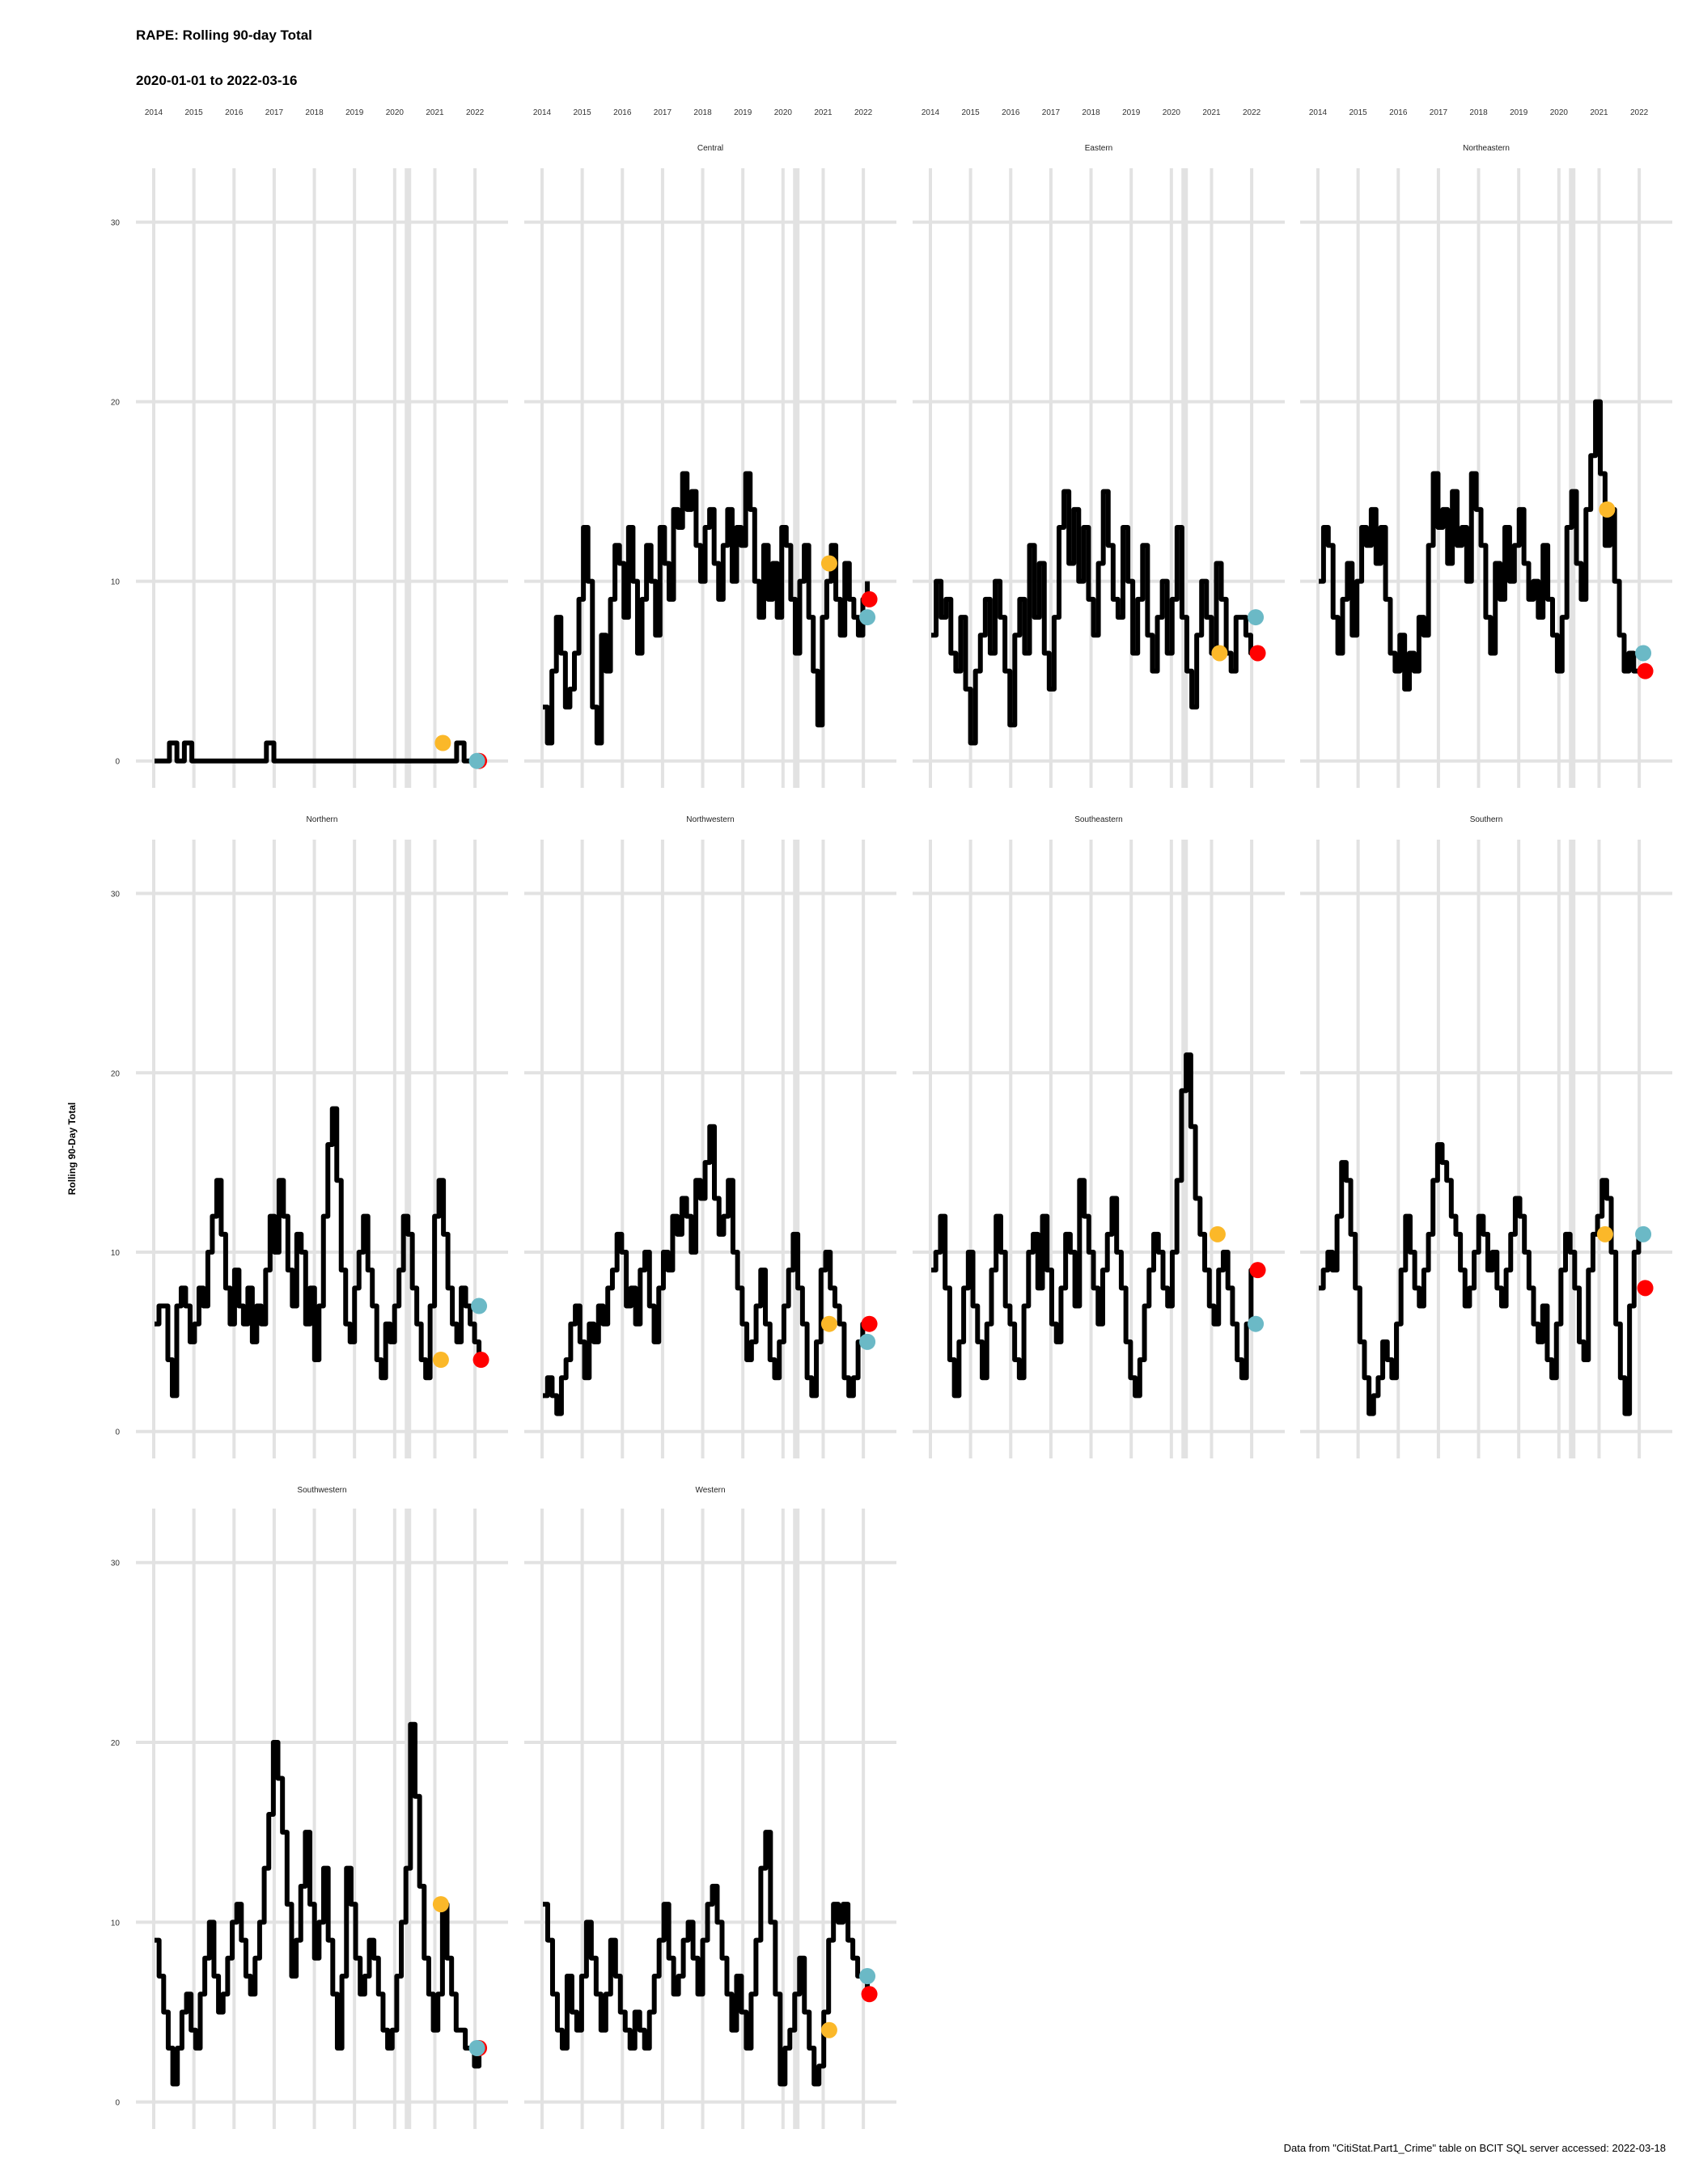  Describe the element at coordinates (1098, 819) in the screenshot. I see `panel-title: Southeastern` at that location.